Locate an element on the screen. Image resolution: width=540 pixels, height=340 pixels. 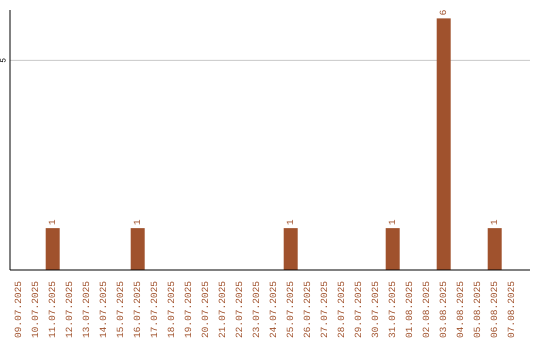
data-label: 6 is located at coordinates (444, 12).